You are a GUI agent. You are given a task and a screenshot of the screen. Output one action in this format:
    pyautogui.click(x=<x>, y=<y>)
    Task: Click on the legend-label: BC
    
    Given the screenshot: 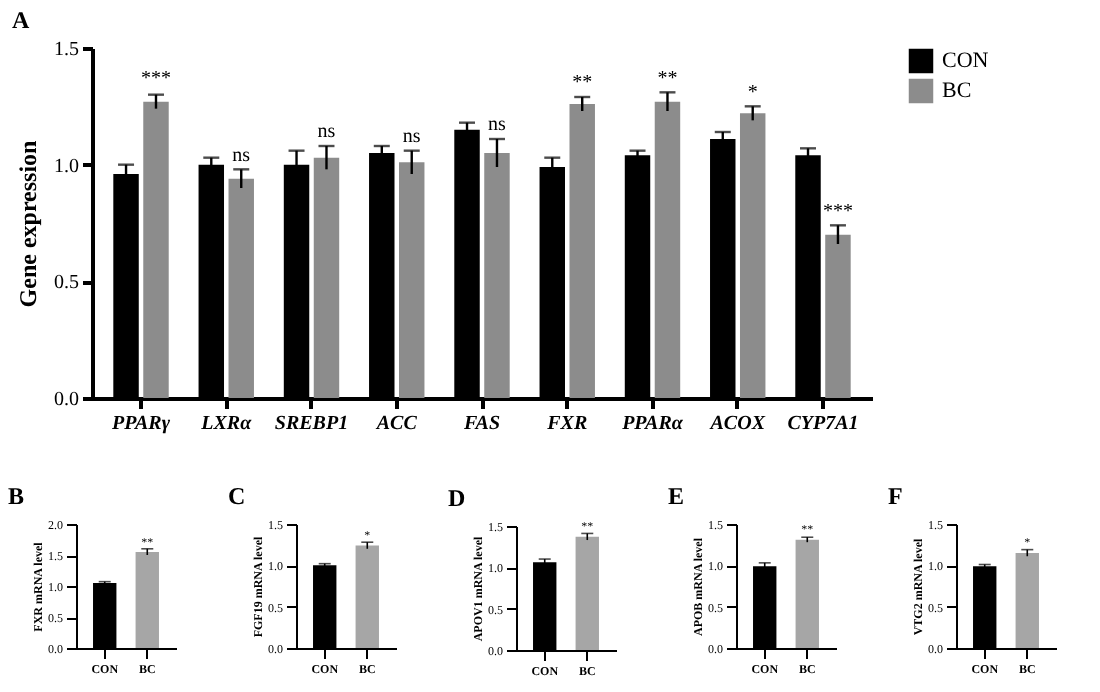 What is the action you would take?
    pyautogui.click(x=957, y=91)
    